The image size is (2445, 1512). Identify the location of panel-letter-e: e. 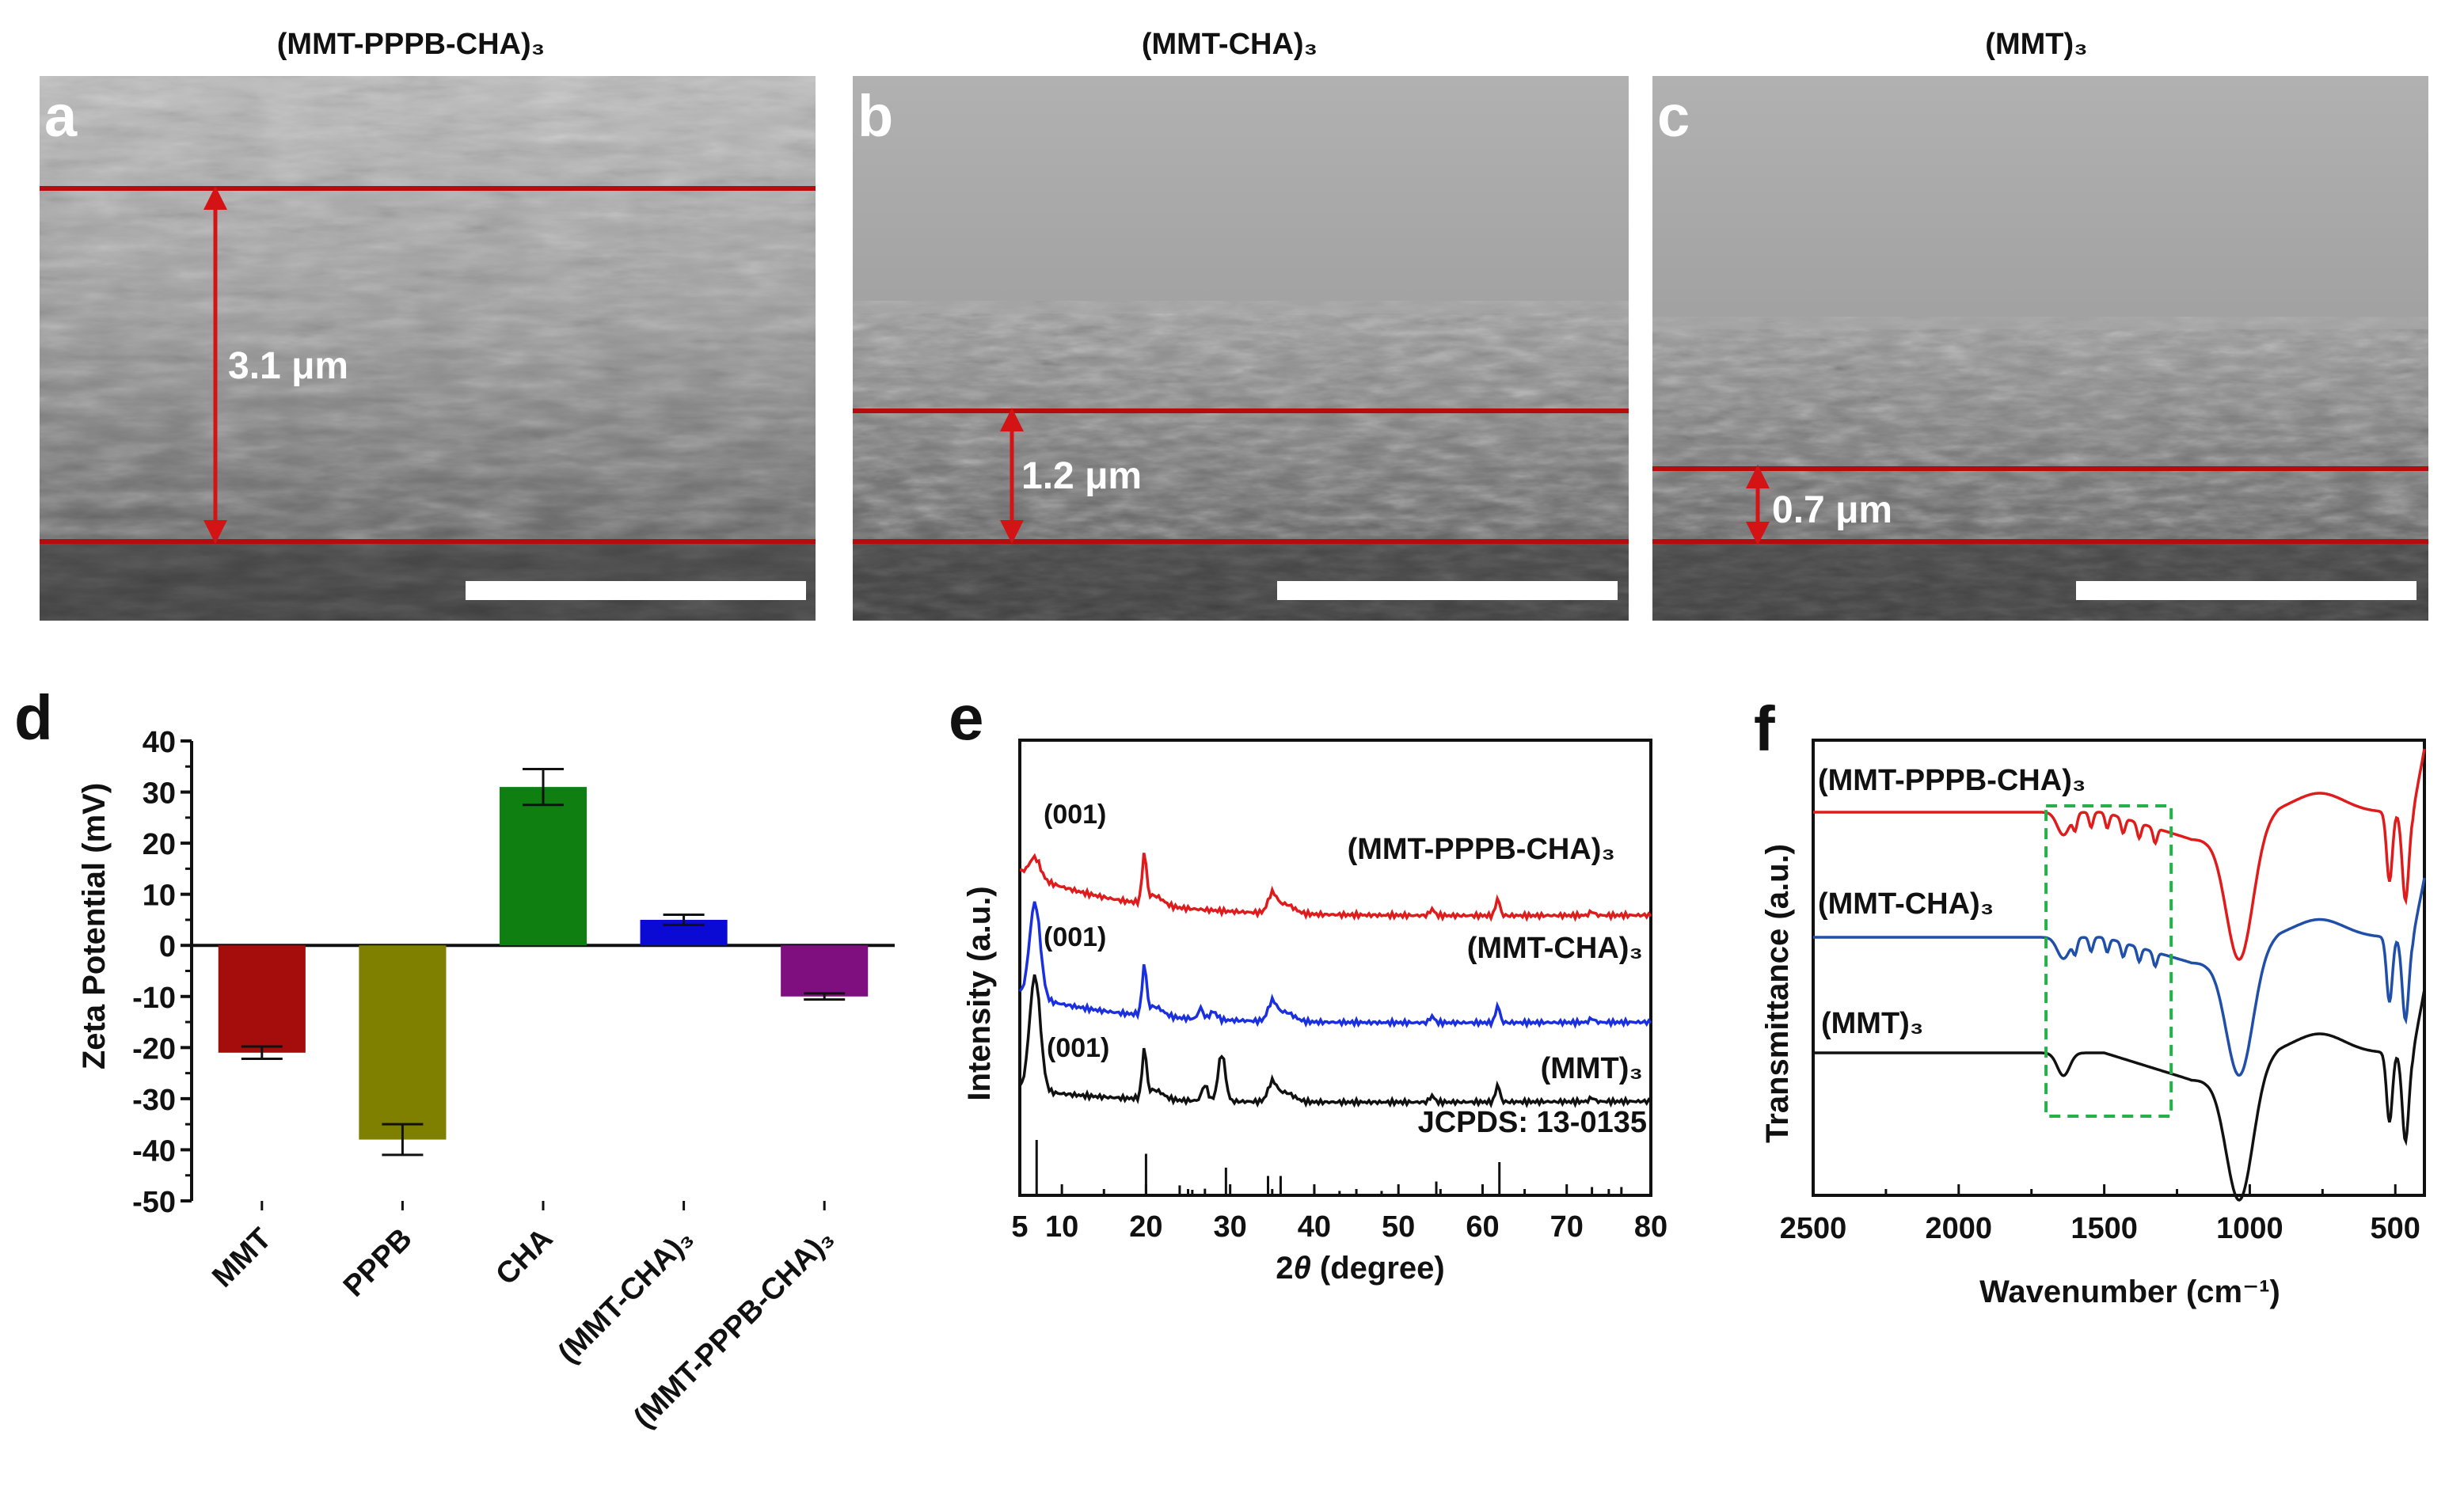
(966, 717).